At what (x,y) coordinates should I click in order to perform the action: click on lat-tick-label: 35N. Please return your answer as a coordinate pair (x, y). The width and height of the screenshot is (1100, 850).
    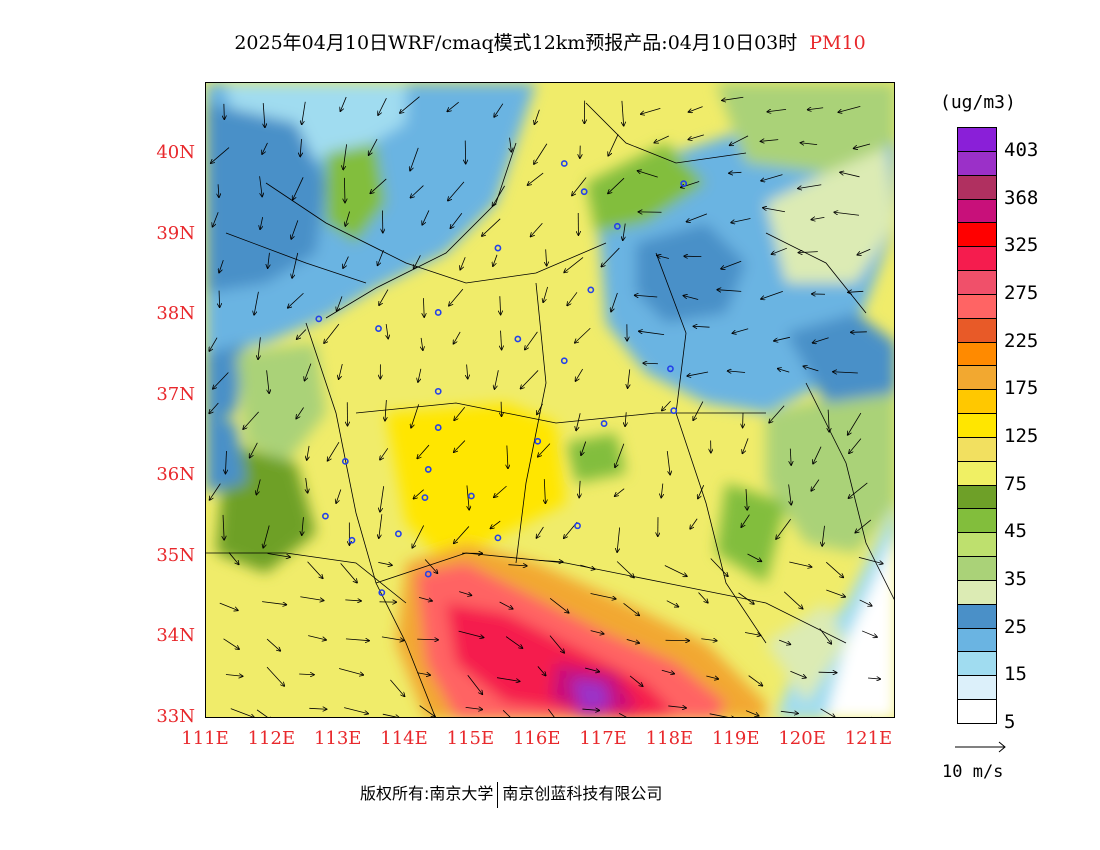
    Looking at the image, I should click on (175, 555).